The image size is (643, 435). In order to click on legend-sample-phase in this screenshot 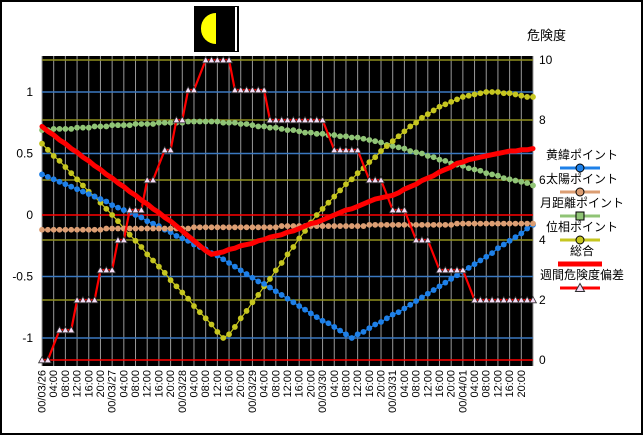, I will do `click(582, 239)`.